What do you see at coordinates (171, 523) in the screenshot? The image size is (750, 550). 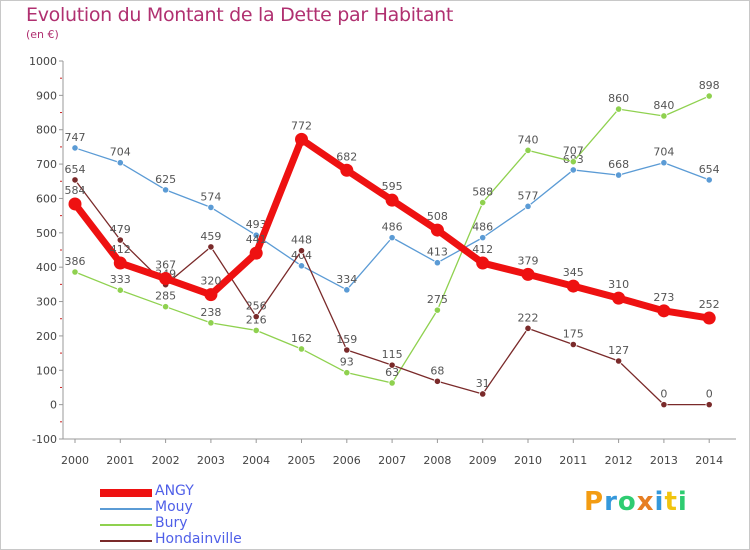 I see `legend-label: Bury` at bounding box center [171, 523].